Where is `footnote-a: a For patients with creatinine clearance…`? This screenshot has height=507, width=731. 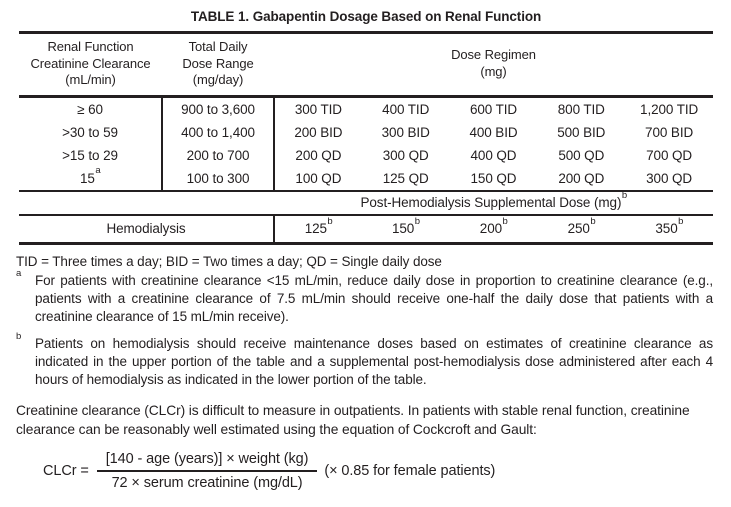
footnote-a: a For patients with creatinine clearance… is located at coordinates (364, 297).